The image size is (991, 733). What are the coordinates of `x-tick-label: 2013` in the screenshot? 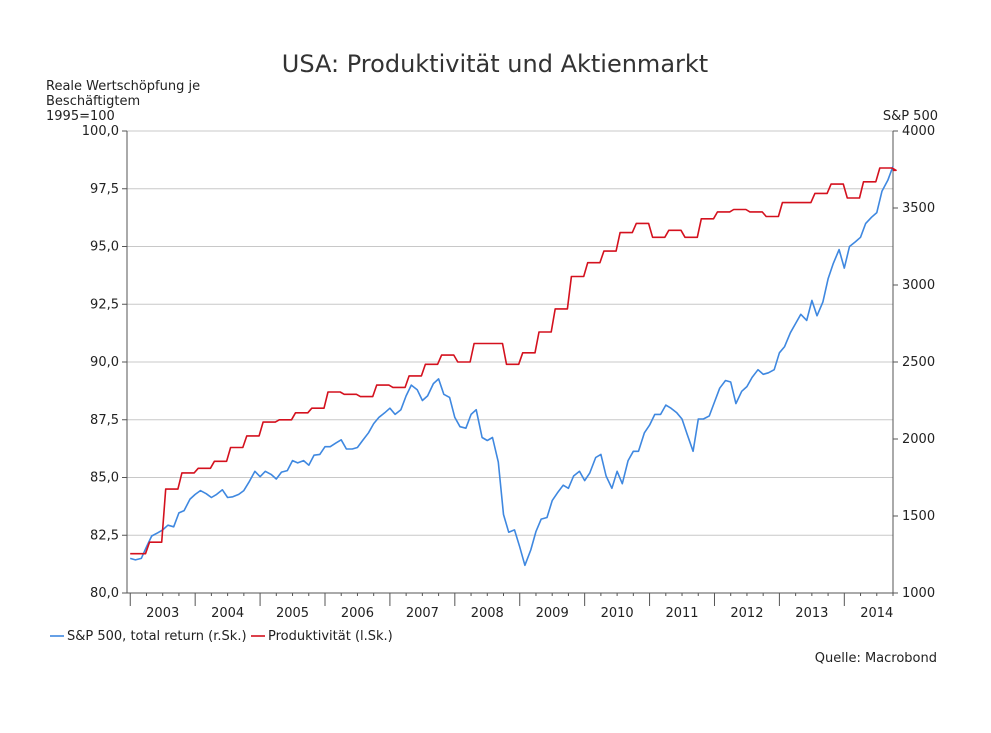 It's located at (811, 613).